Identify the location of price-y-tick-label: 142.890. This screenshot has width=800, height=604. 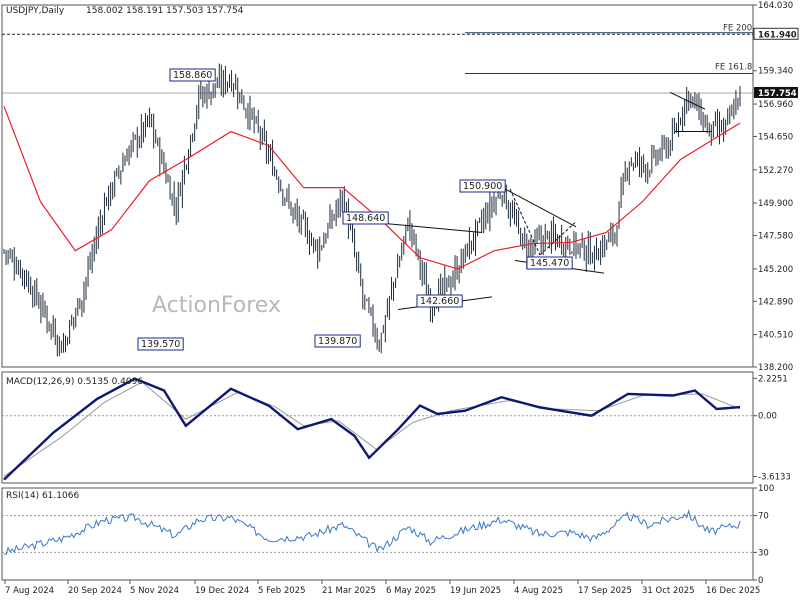
(775, 302).